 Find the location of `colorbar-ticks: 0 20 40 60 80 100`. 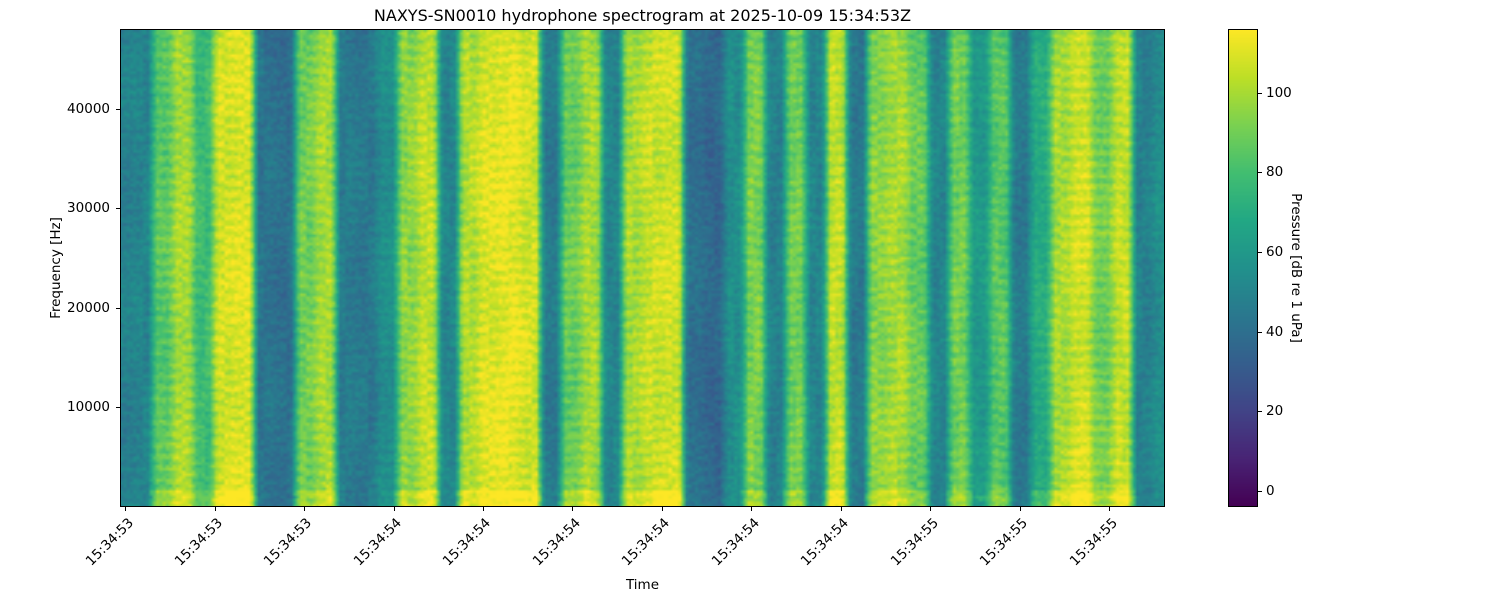

colorbar-ticks: 0 20 40 60 80 100 is located at coordinates (1281, 268).